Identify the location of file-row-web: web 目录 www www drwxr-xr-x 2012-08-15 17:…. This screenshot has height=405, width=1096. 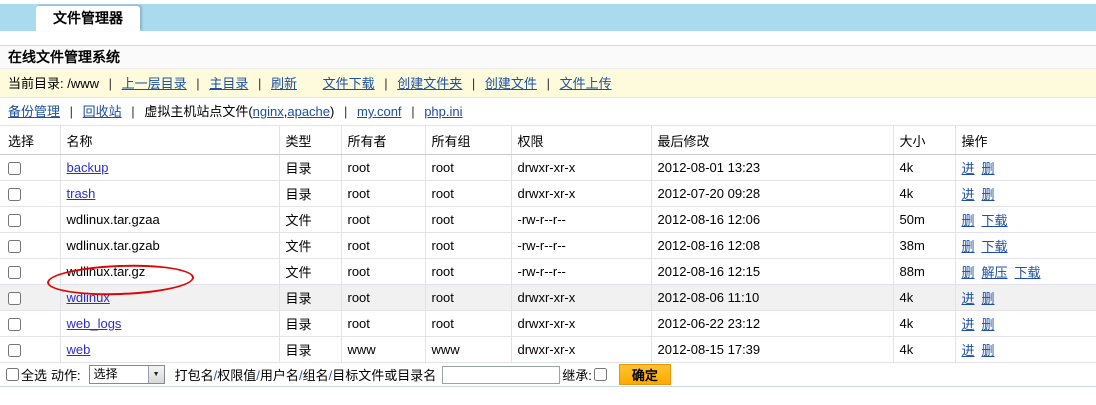
(548, 349).